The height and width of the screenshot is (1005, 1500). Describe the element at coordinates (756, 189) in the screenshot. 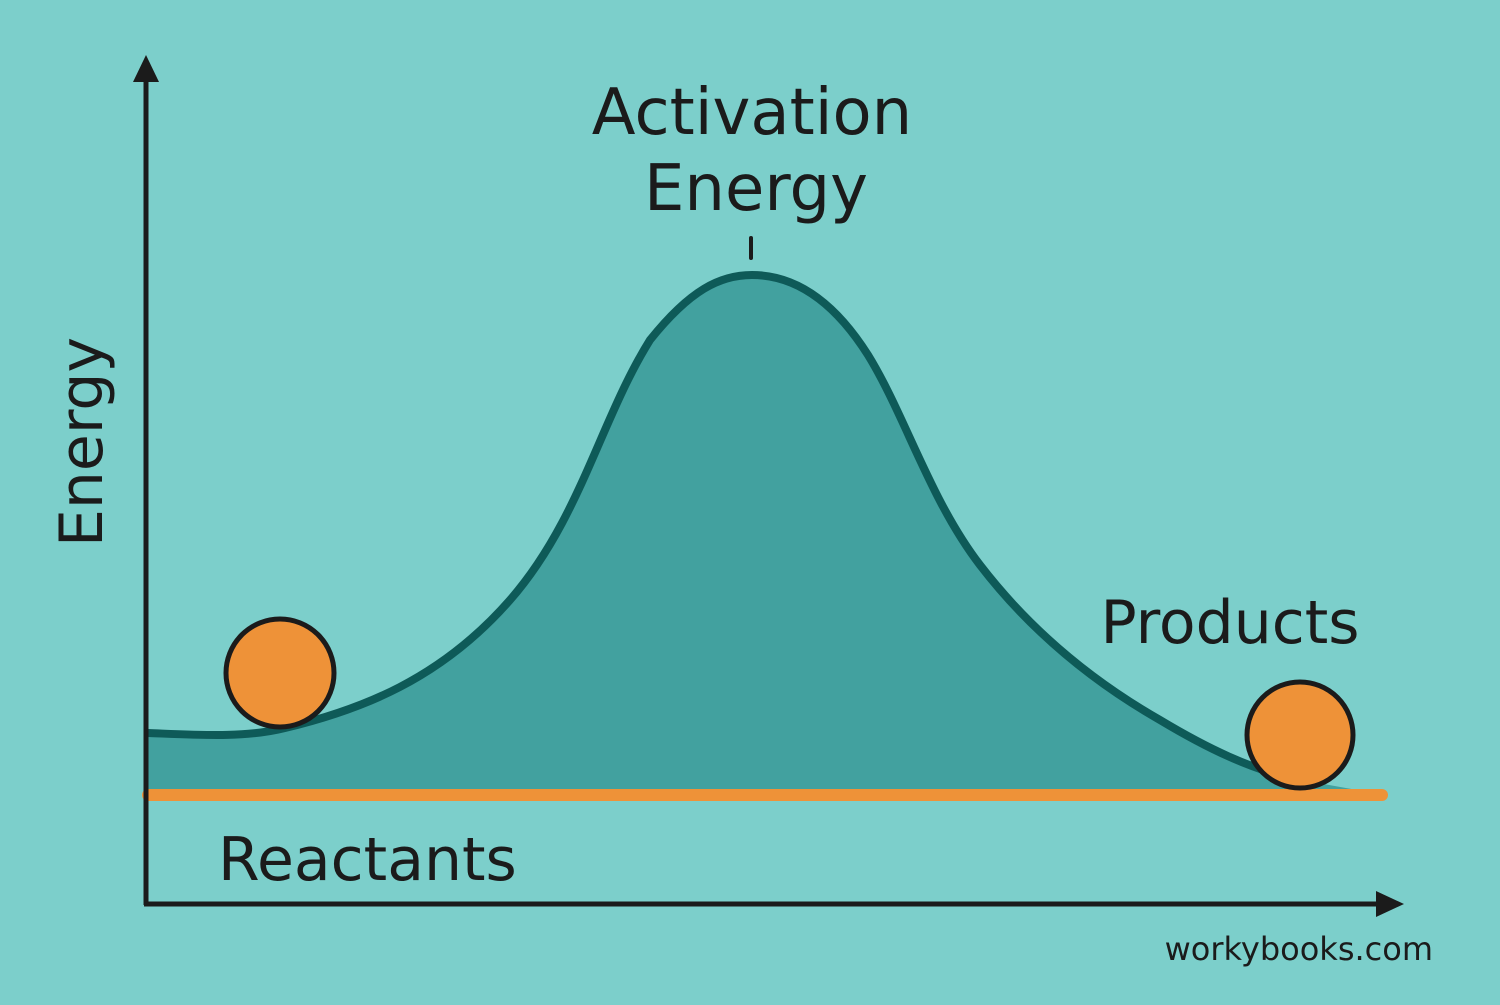

I see `activation-energy-label-line2: Energy` at that location.